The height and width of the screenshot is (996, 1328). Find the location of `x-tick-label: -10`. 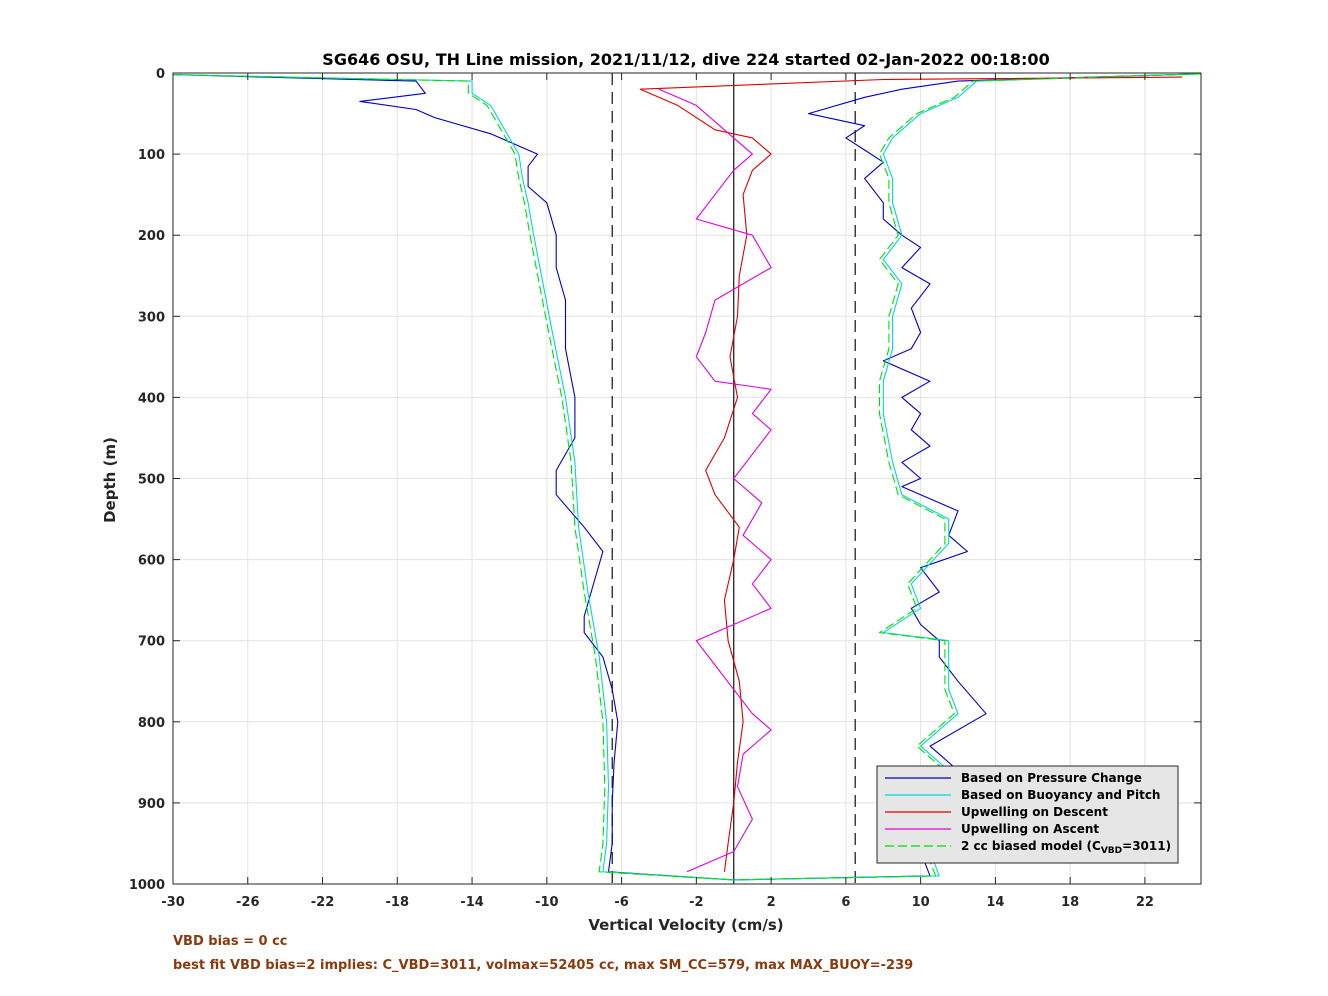

x-tick-label: -10 is located at coordinates (547, 902).